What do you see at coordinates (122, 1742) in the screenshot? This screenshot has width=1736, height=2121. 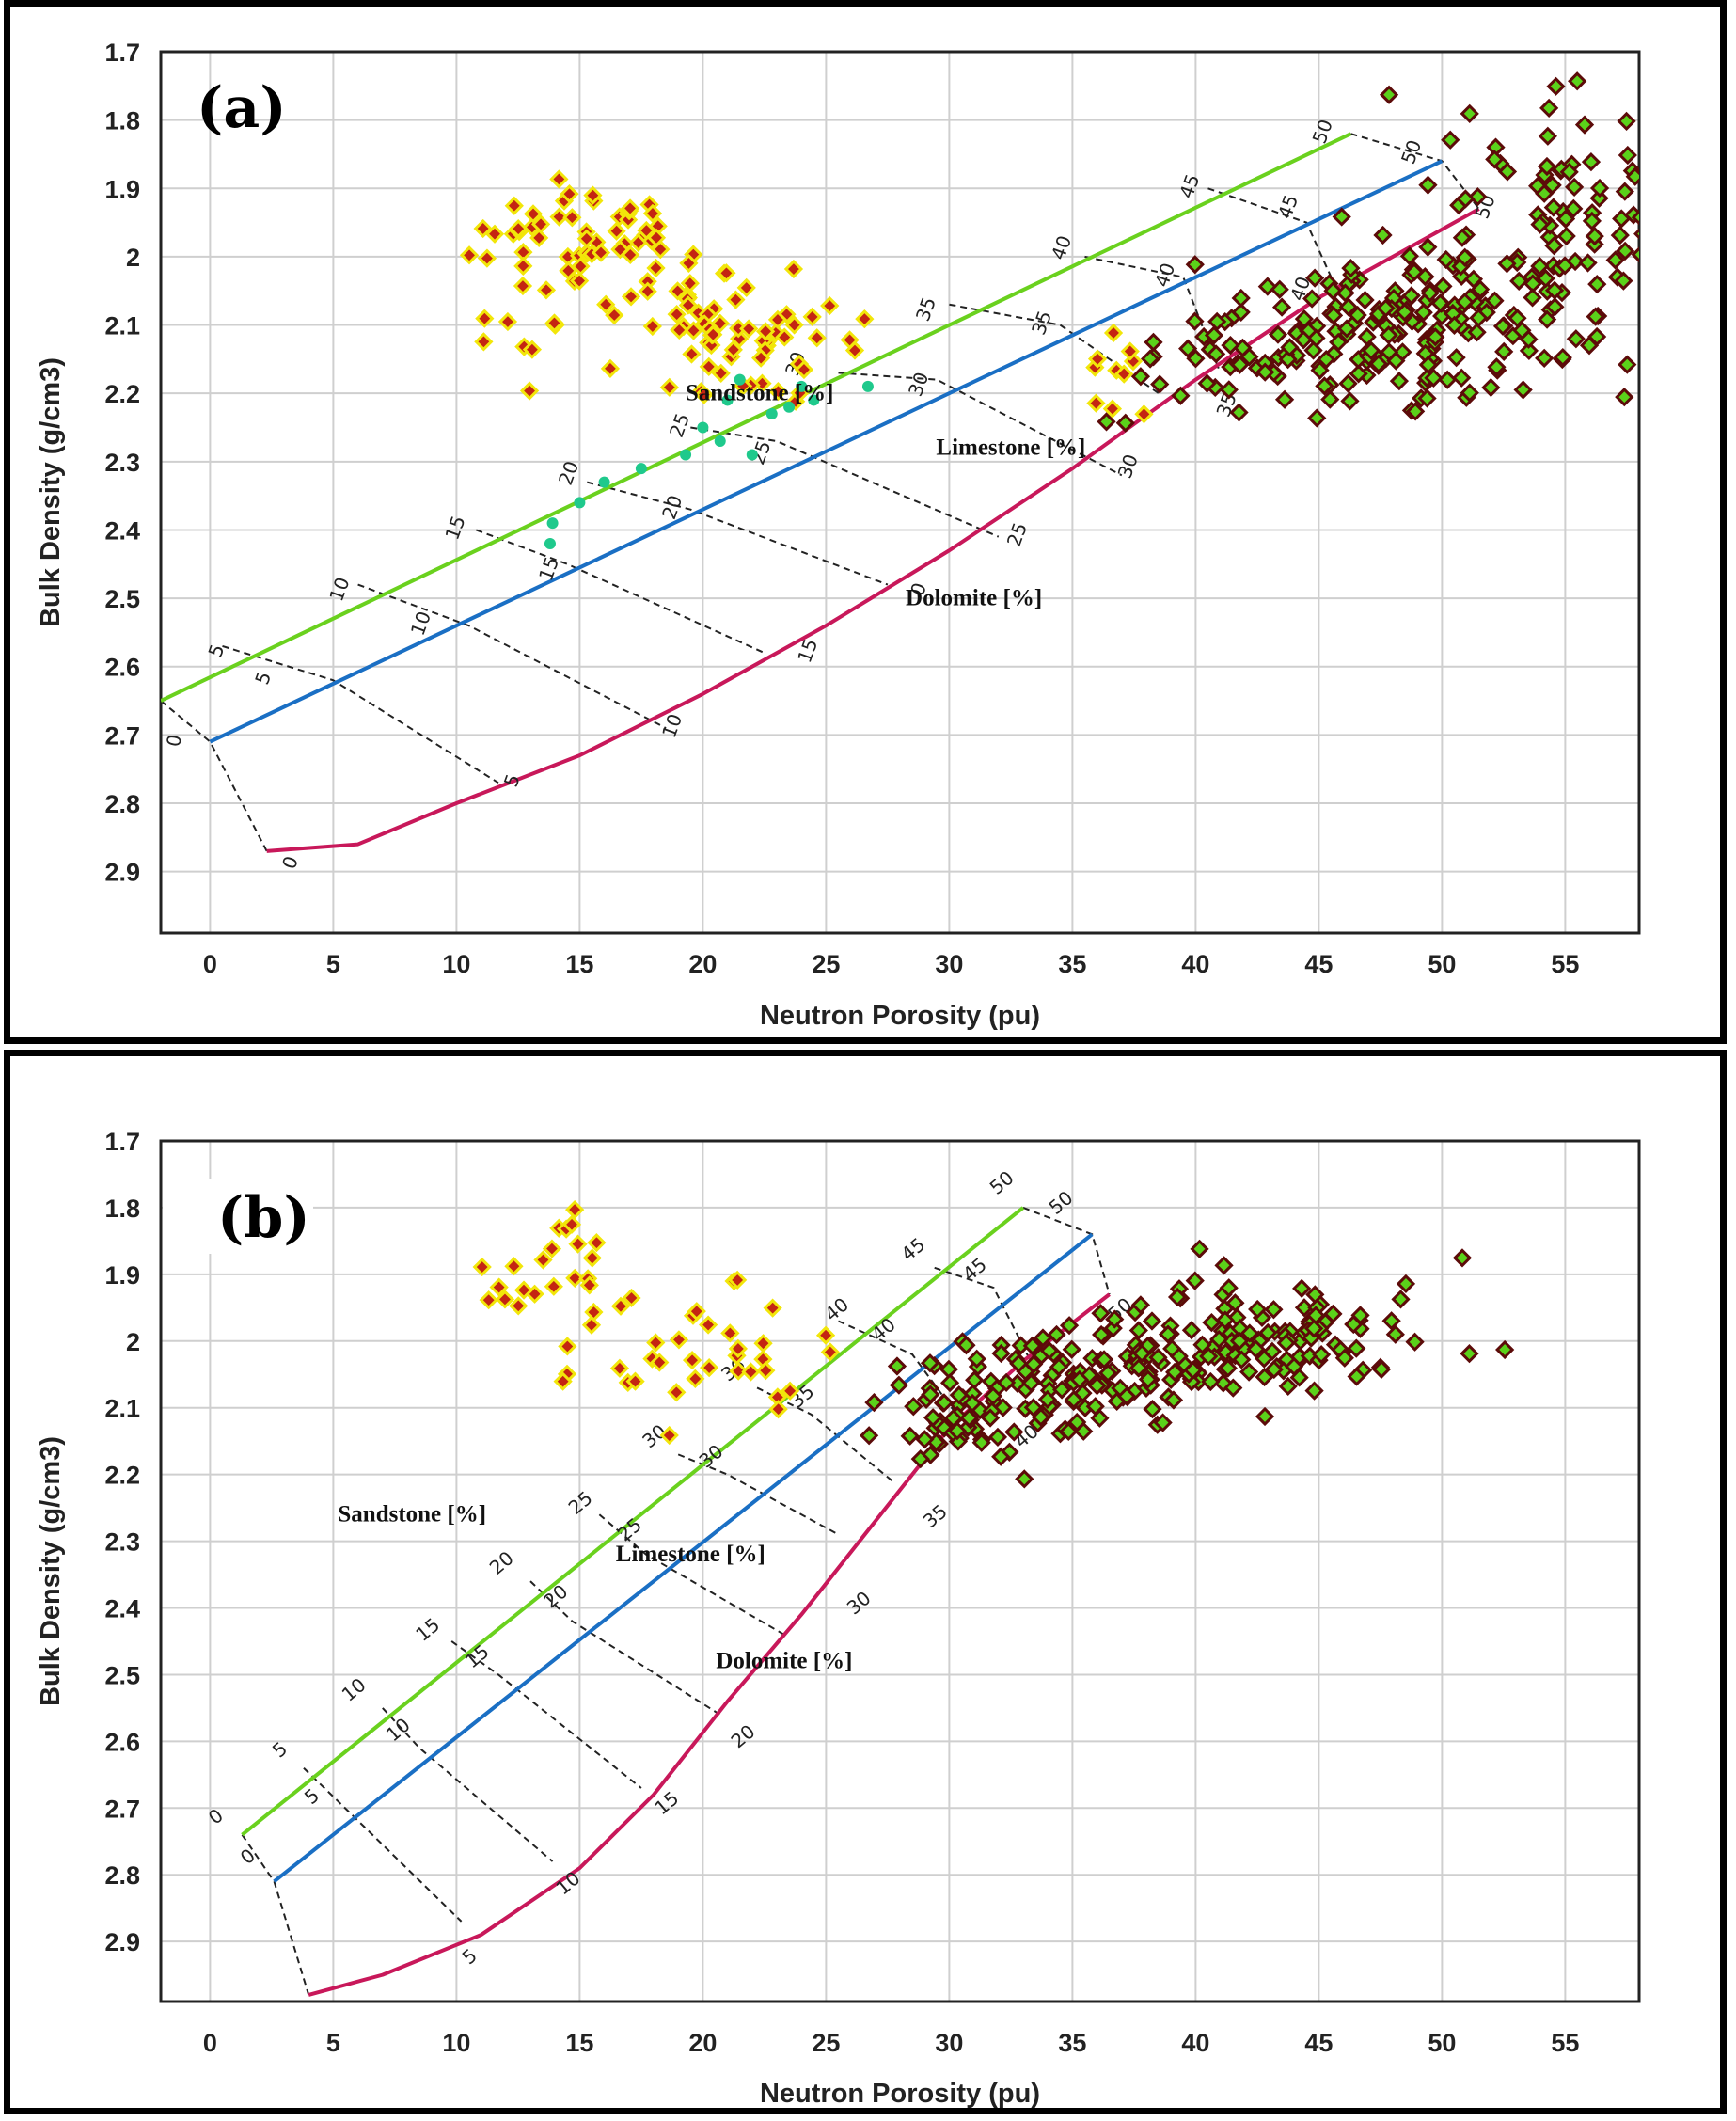 I see `y-tick-label: 2.6` at bounding box center [122, 1742].